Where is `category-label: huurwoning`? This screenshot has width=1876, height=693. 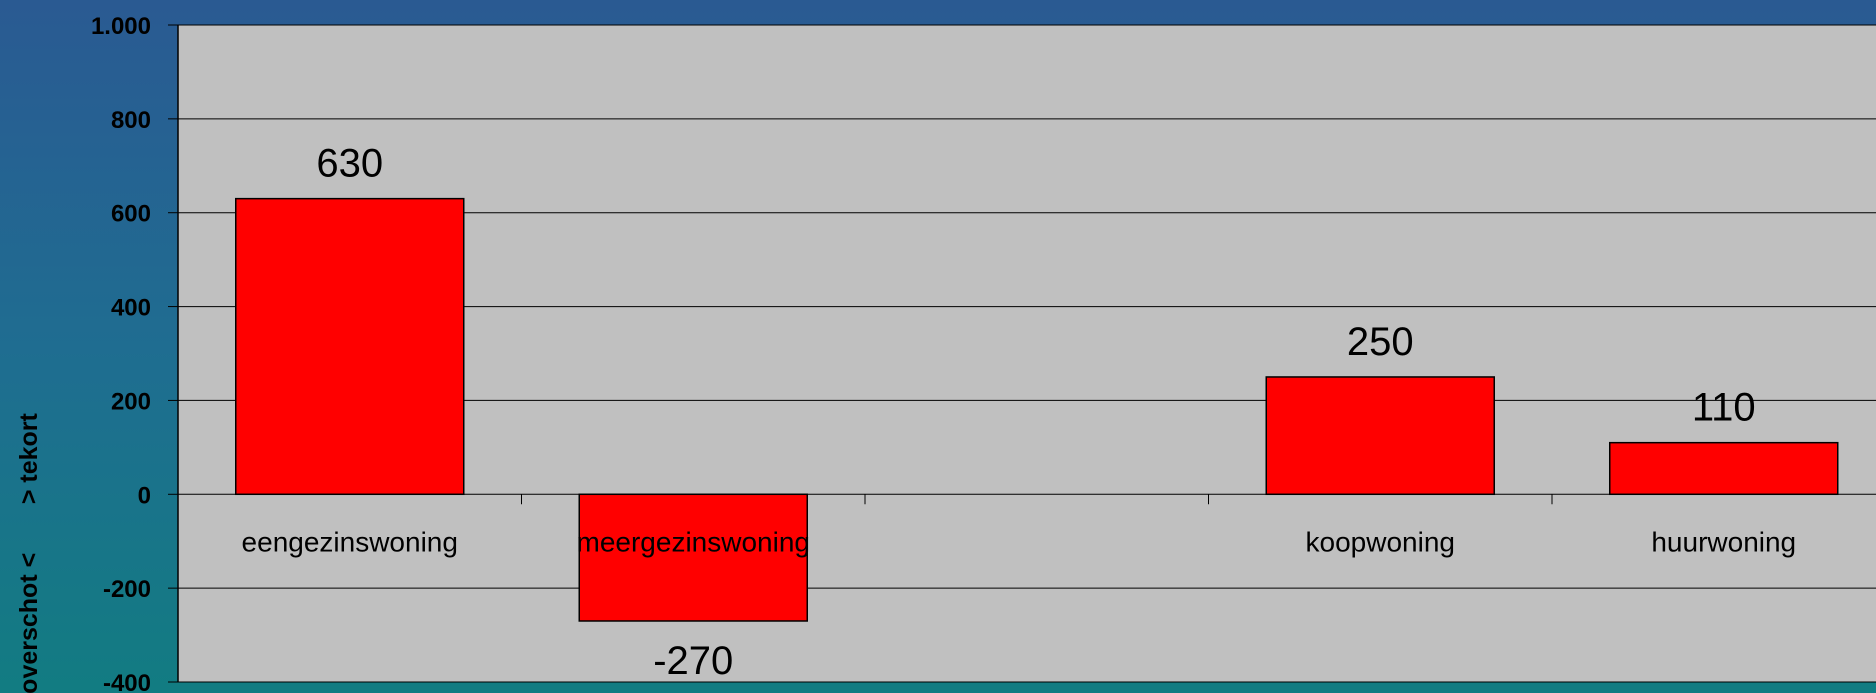 category-label: huurwoning is located at coordinates (1723, 541).